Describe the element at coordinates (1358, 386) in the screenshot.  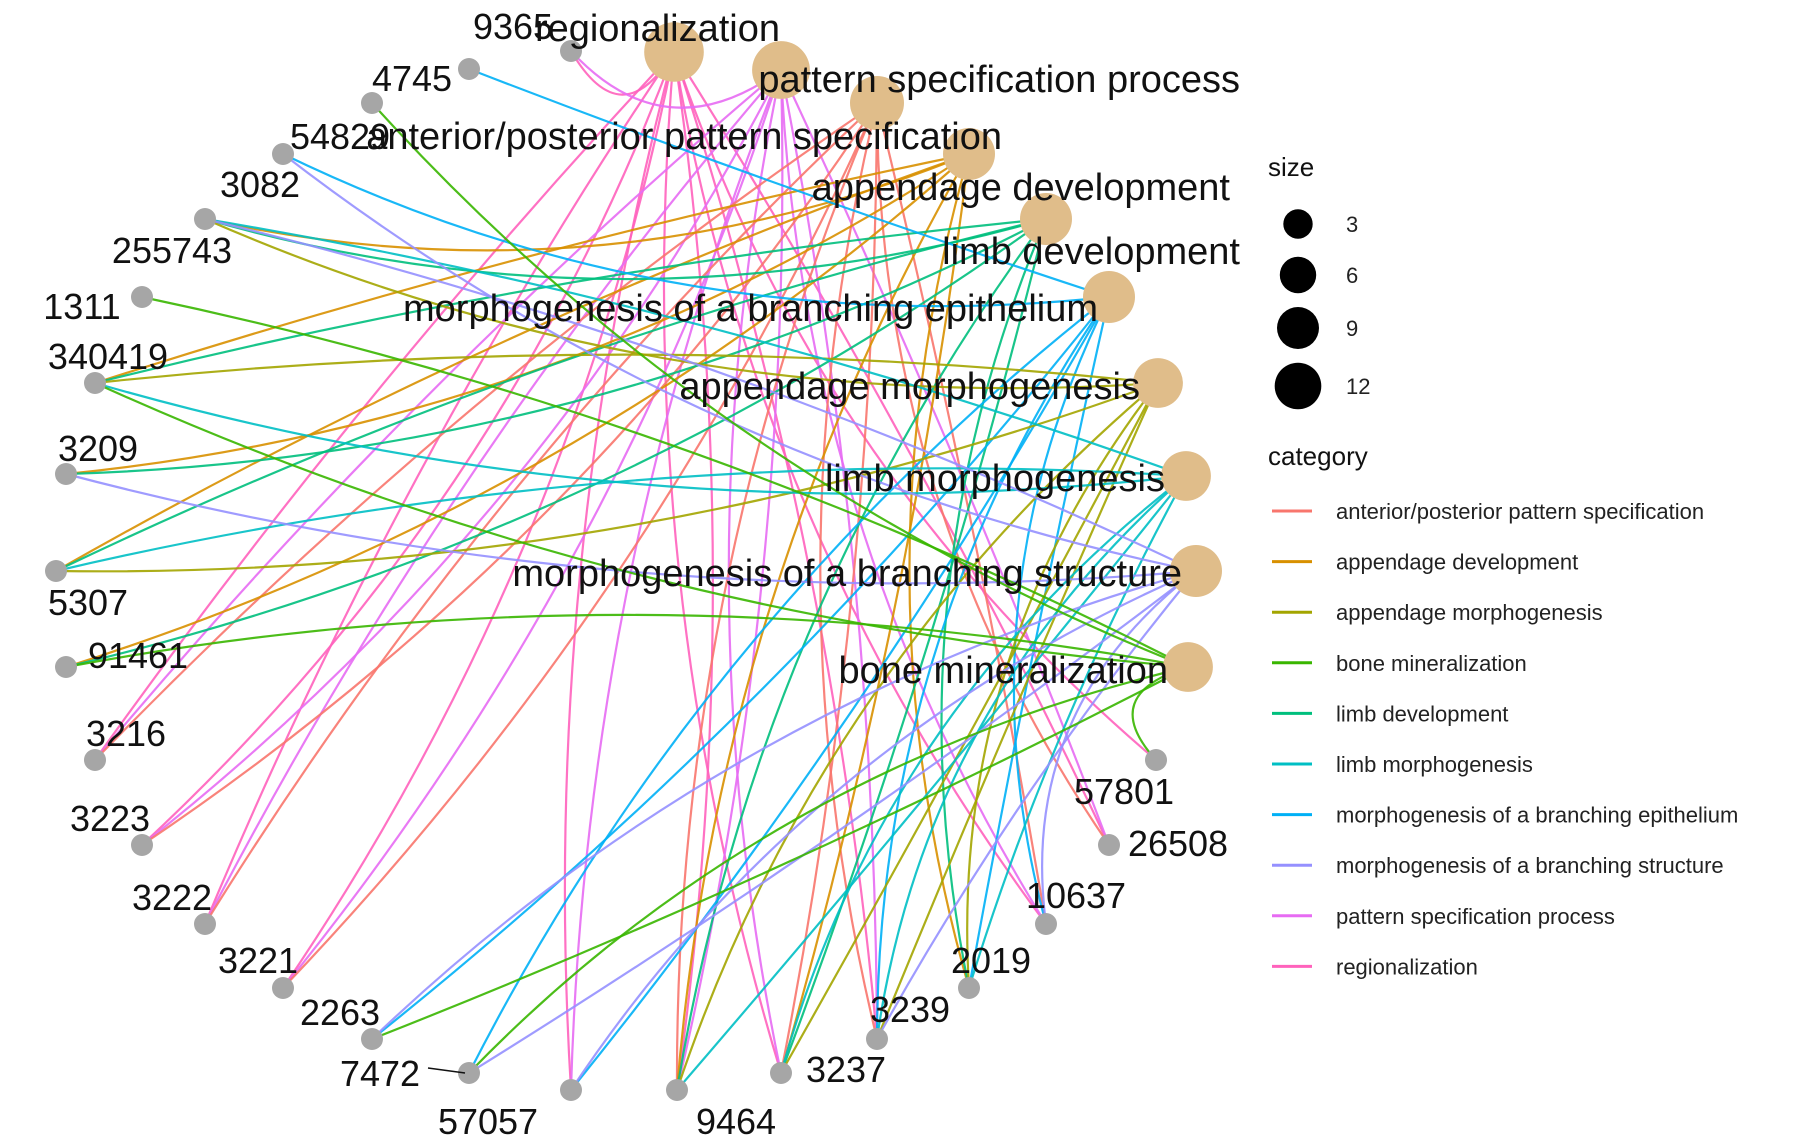
I see `legend-size-label-12: 12` at that location.